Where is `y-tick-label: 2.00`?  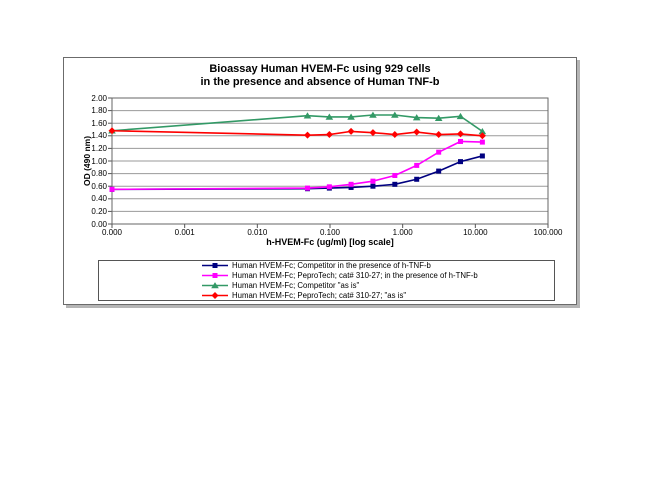 y-tick-label: 2.00 is located at coordinates (99, 98).